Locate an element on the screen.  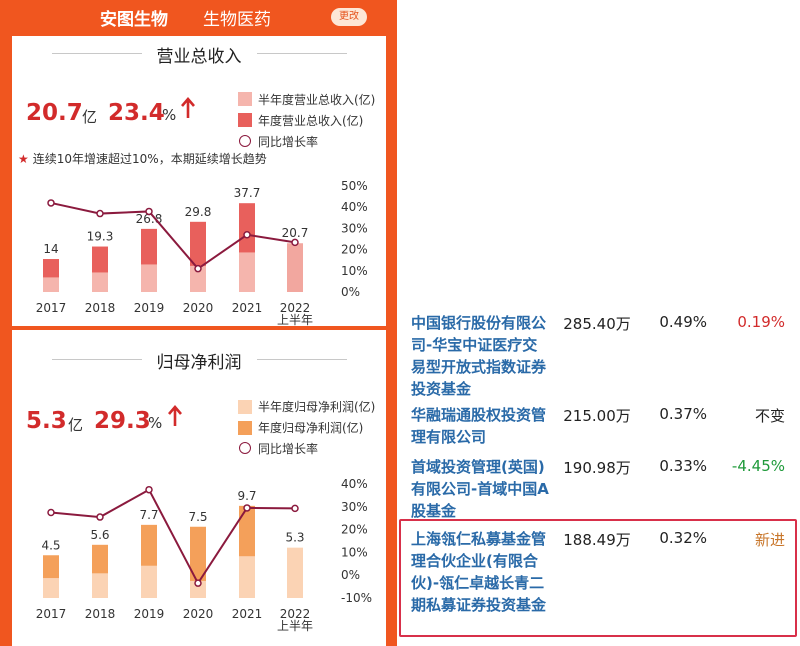
holder-name: 中国银行股份有限公司-华宝中证医疗交易型开放式指数证券投资基金 is located at coordinates (479, 356).